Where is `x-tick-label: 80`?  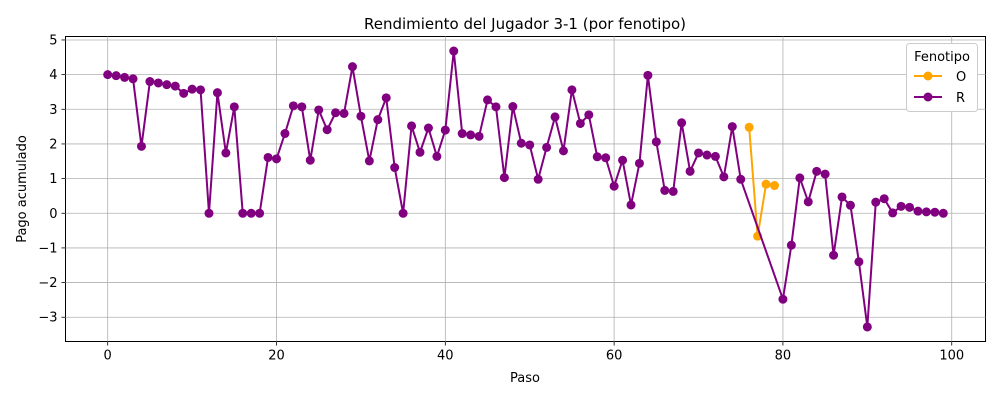 x-tick-label: 80 is located at coordinates (783, 356).